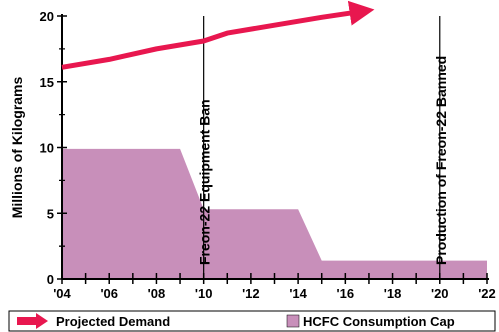 Image resolution: width=499 pixels, height=332 pixels. What do you see at coordinates (50, 279) in the screenshot?
I see `y-tick-label: 0` at bounding box center [50, 279].